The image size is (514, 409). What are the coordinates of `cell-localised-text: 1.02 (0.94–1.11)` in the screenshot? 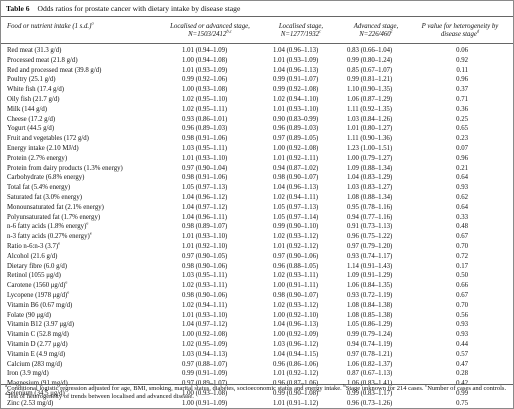 It's located at (296, 197).